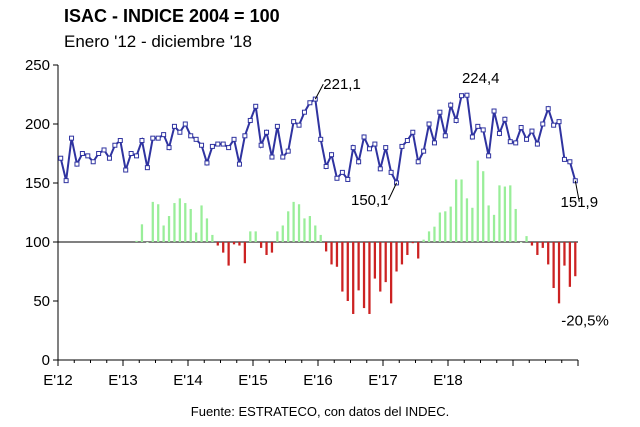 This screenshot has width=640, height=427. What do you see at coordinates (188, 380) in the screenshot?
I see `x-tick-label: E'14` at bounding box center [188, 380].